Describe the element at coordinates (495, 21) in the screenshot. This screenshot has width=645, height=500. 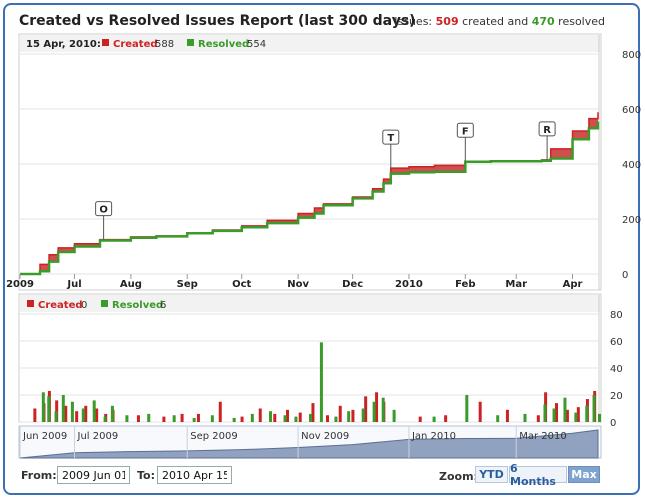
I see `summary-mid: created and` at that location.